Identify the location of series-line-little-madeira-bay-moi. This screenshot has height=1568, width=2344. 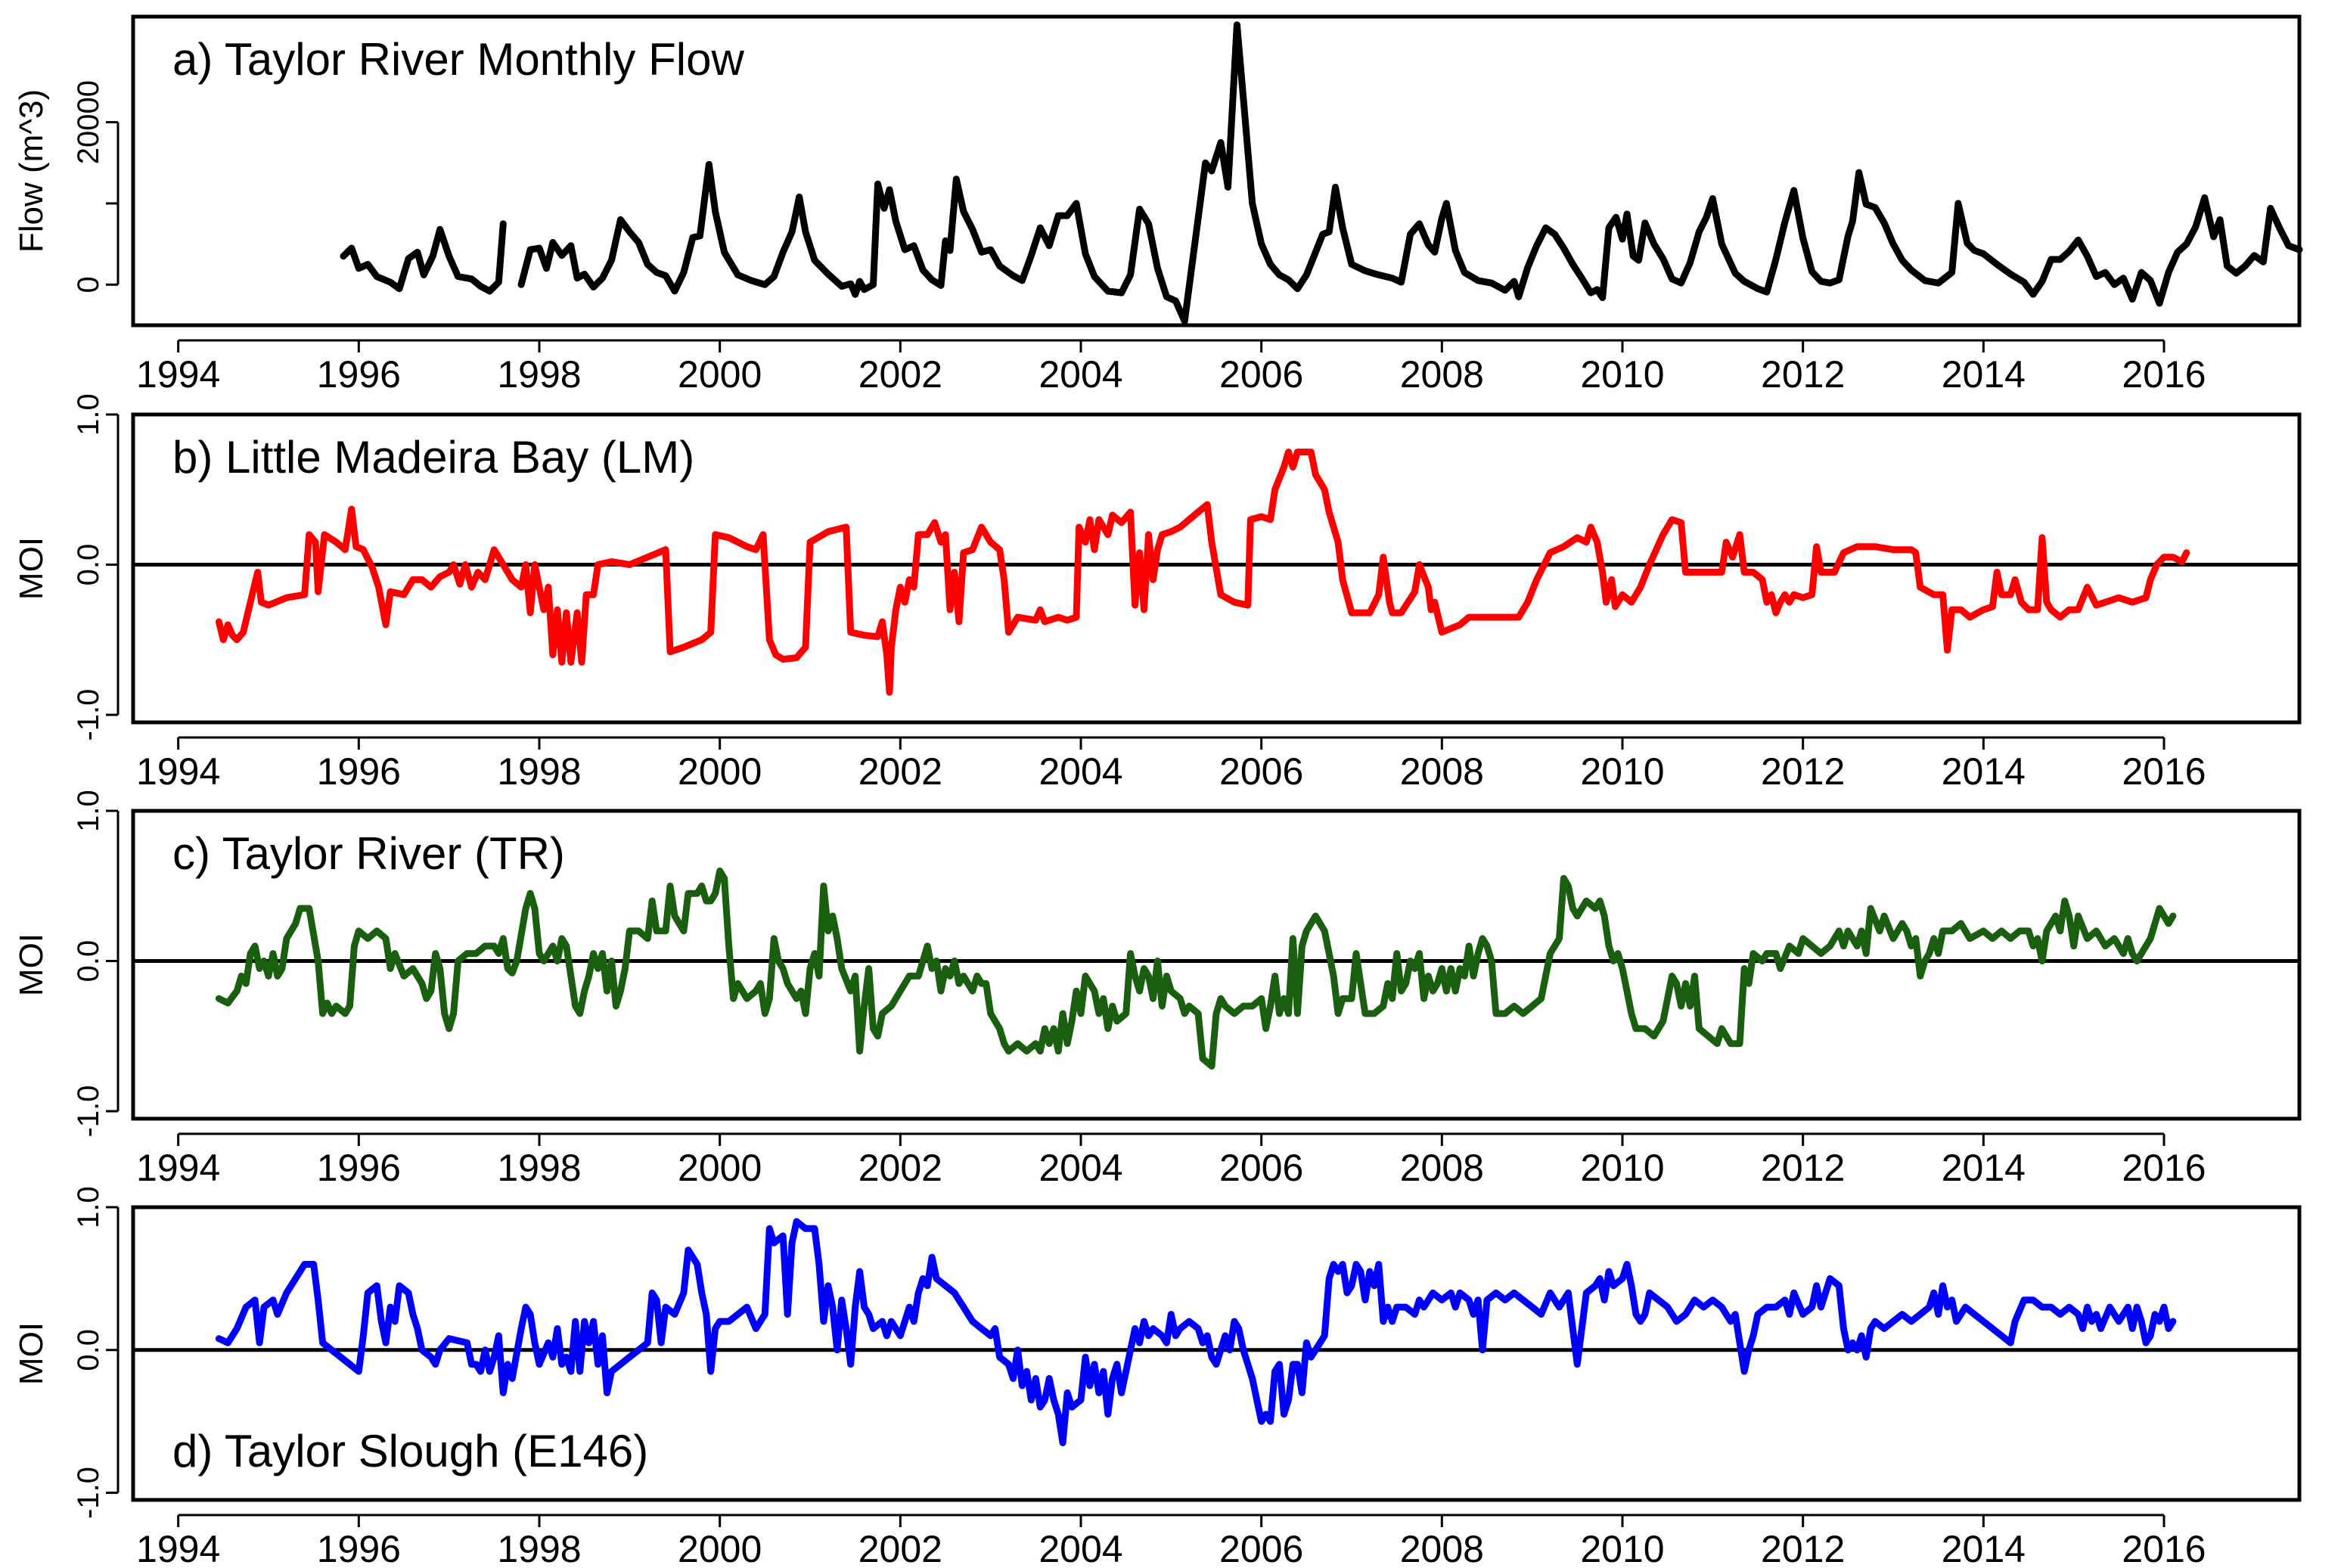
(1202, 573).